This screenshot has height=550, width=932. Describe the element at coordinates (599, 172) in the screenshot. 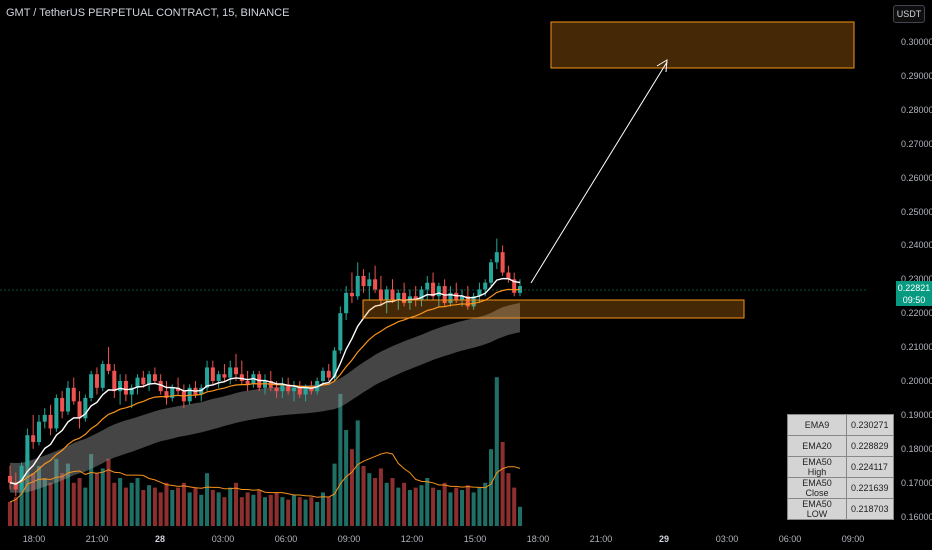

I see `projection-arrow` at that location.